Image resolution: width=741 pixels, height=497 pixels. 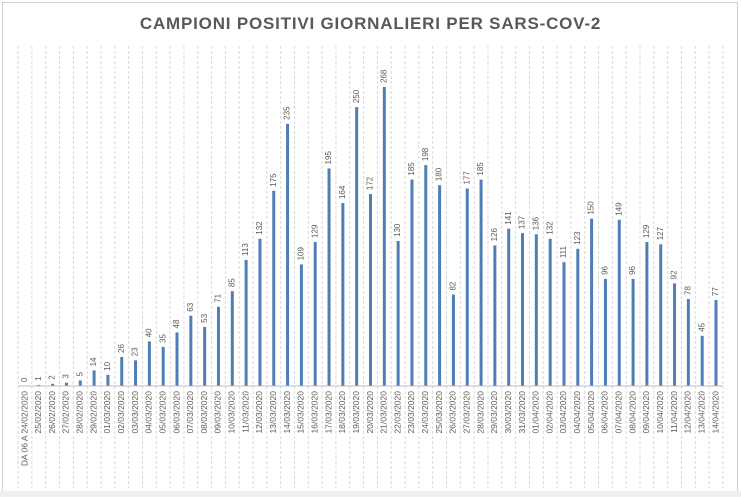 What do you see at coordinates (715, 291) in the screenshot?
I see `data-label: 77` at bounding box center [715, 291].